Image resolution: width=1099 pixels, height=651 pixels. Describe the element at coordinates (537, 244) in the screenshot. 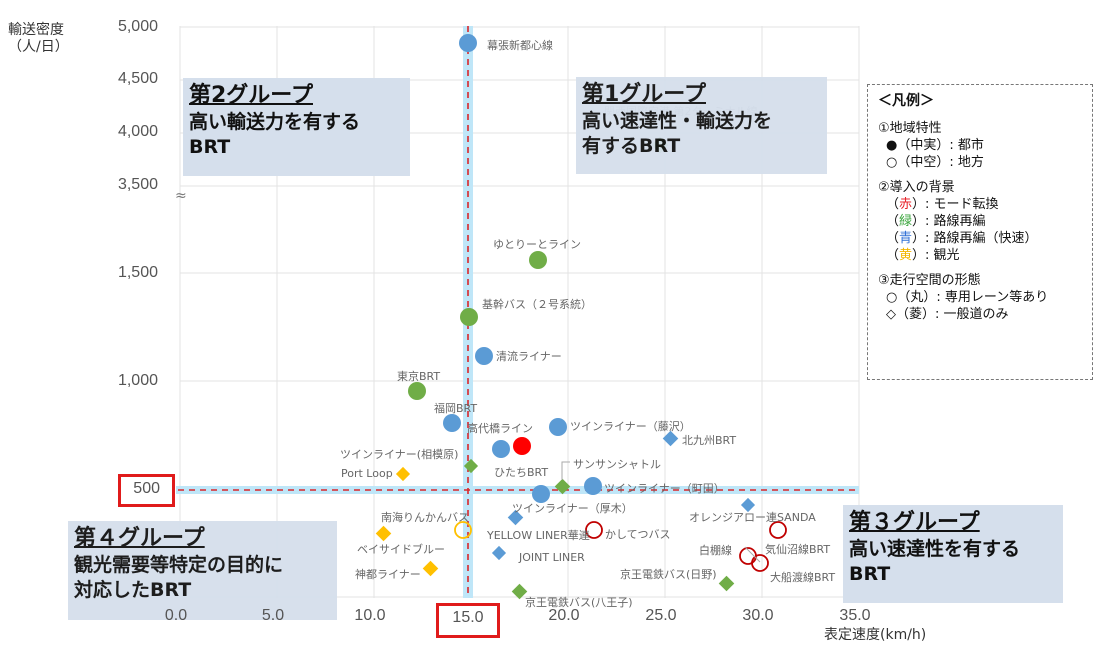

I see `label-yutorito: ゆとりーとライン` at that location.